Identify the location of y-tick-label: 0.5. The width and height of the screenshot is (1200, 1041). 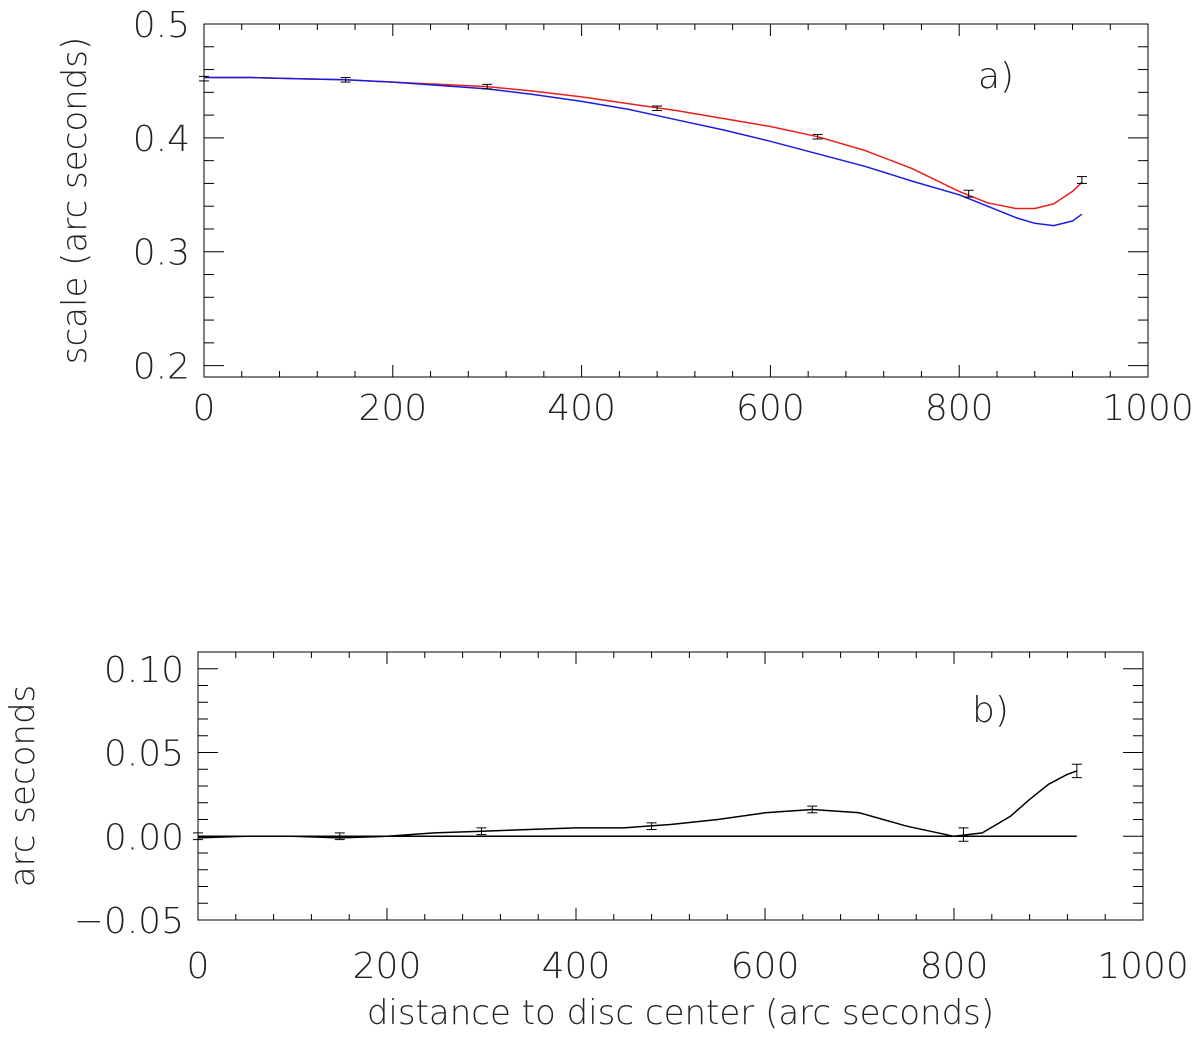
(161, 25).